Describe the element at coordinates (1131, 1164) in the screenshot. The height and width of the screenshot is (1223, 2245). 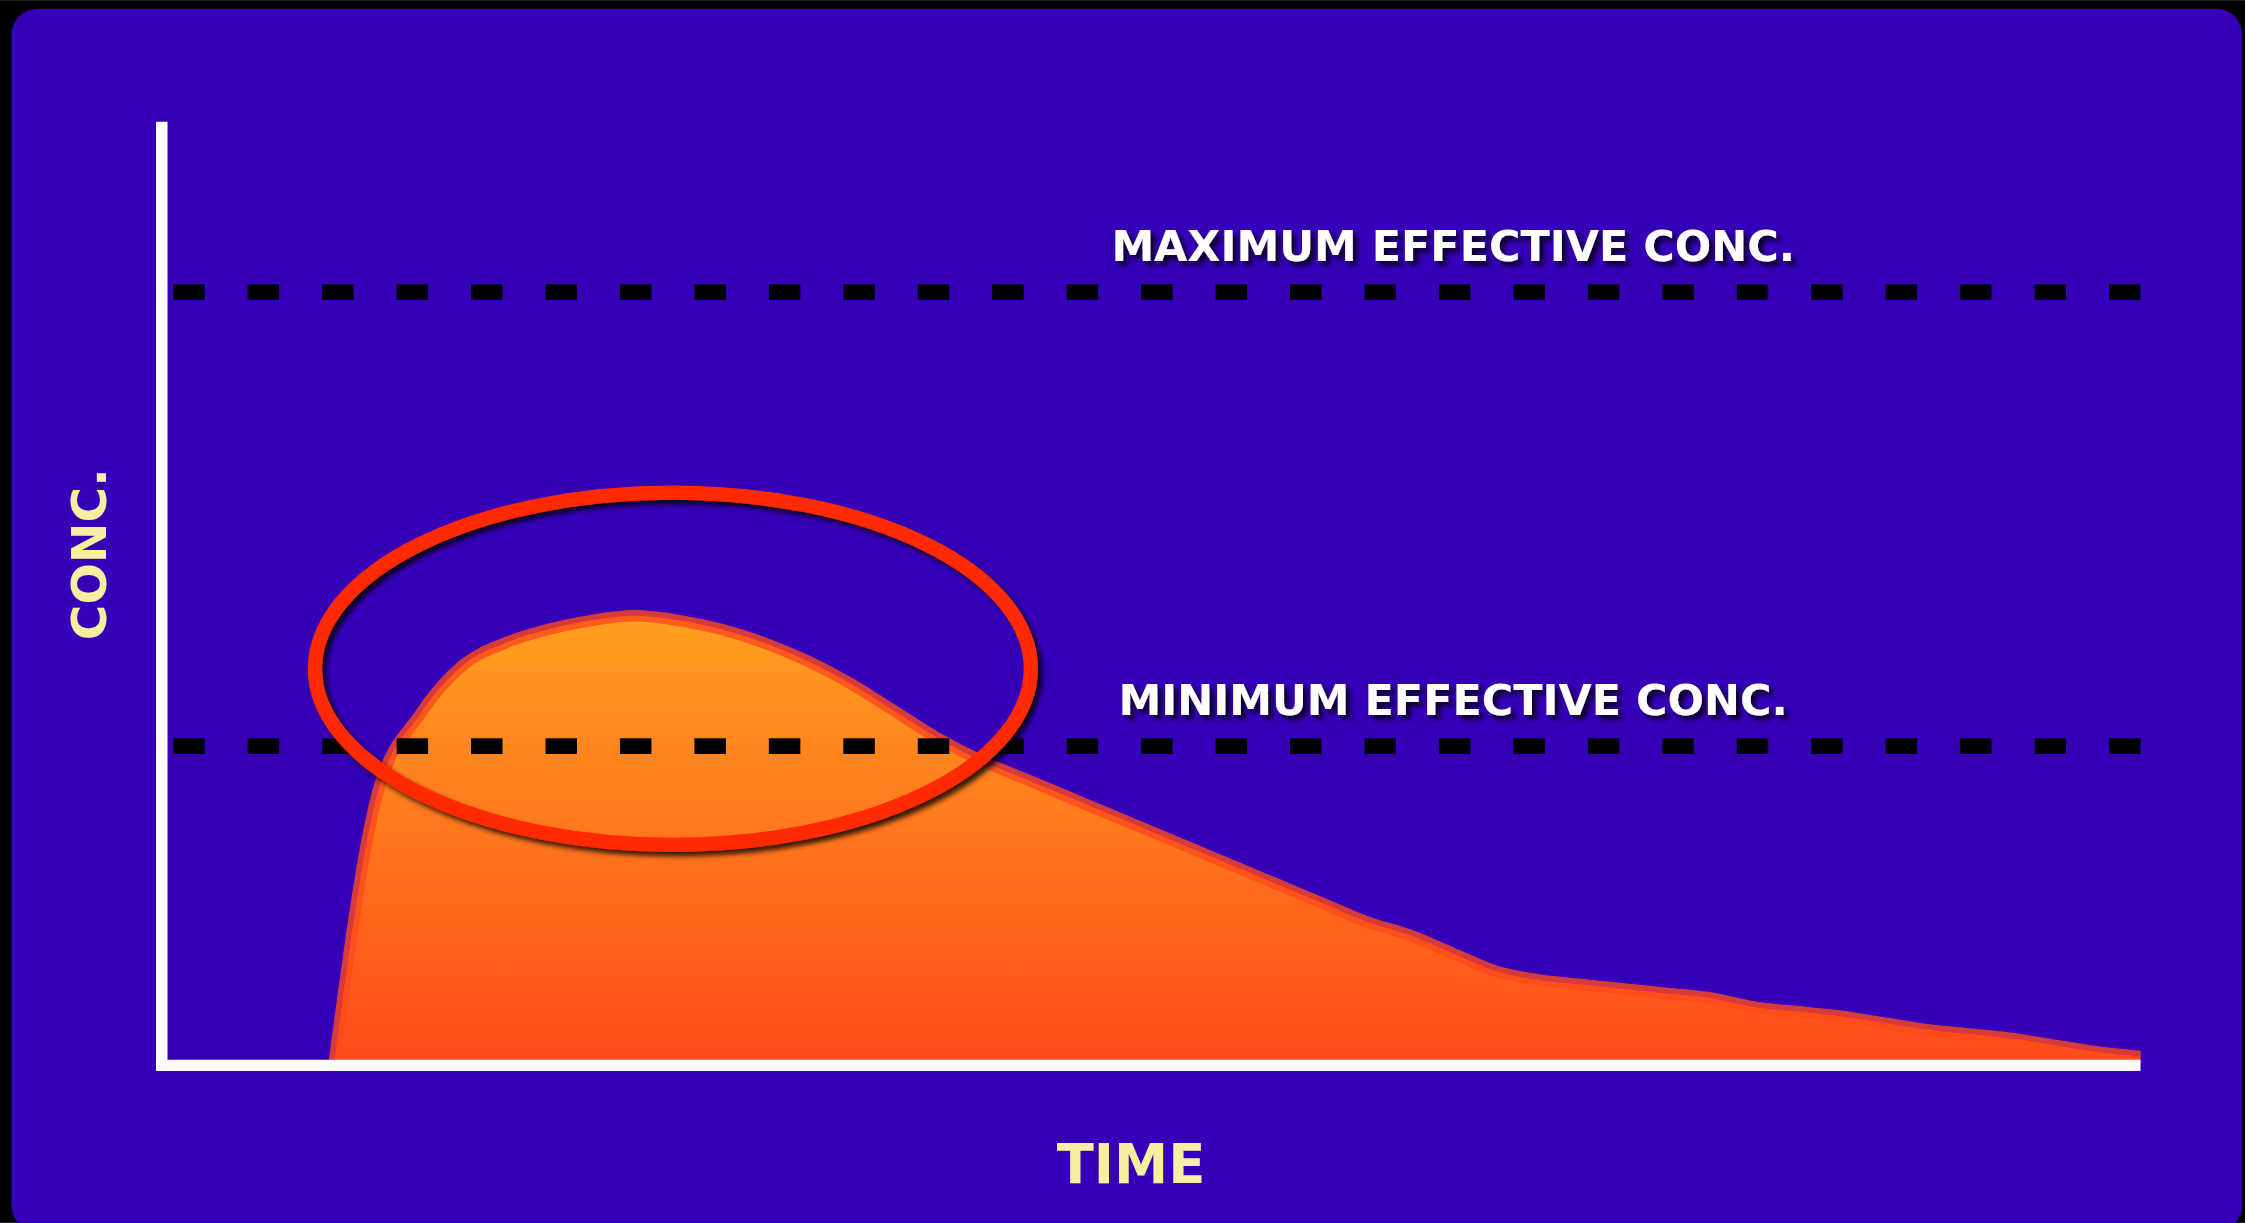
I see `x-axis-title: TIME` at that location.